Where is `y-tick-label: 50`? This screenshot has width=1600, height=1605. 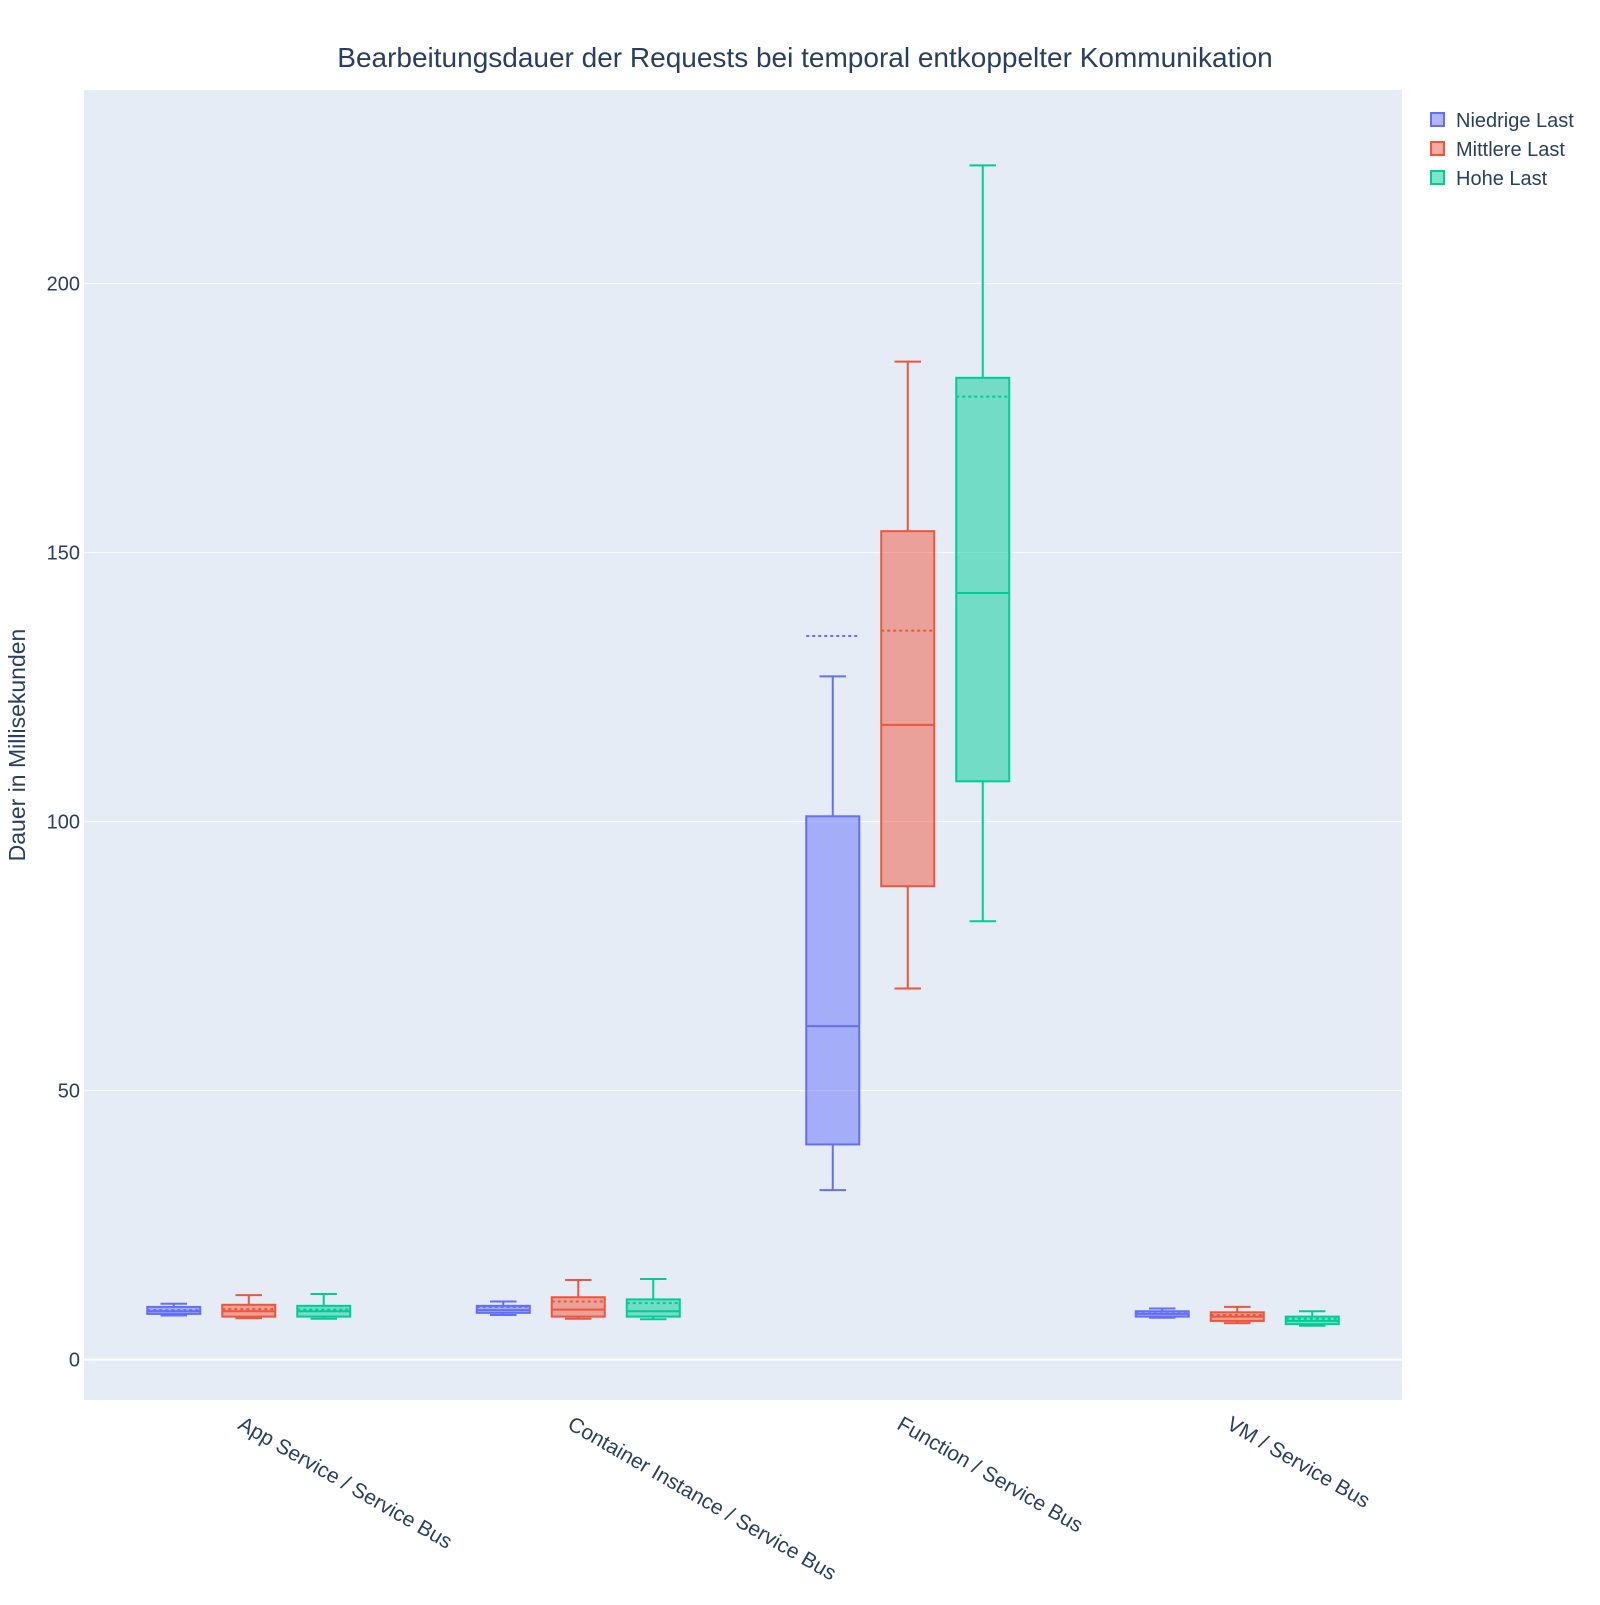 y-tick-label: 50 is located at coordinates (69, 1092).